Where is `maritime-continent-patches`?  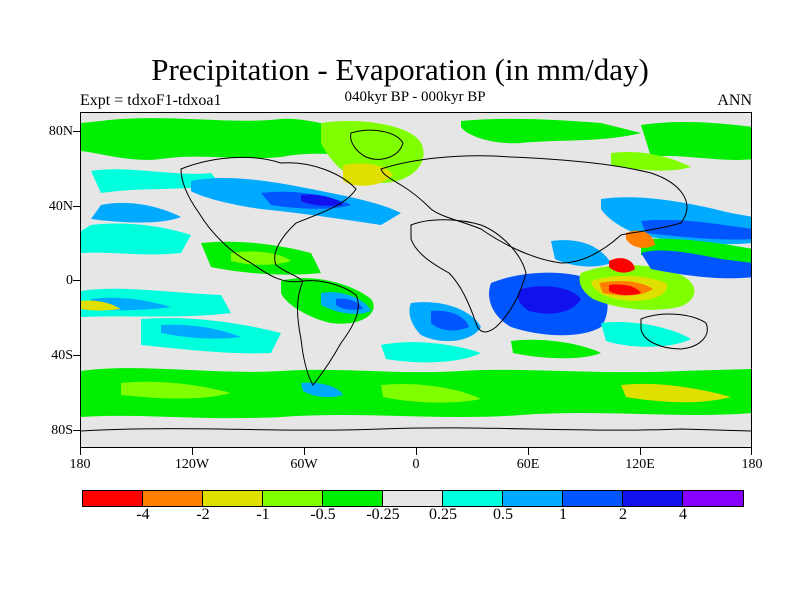
maritime-continent-patches is located at coordinates (665, 270).